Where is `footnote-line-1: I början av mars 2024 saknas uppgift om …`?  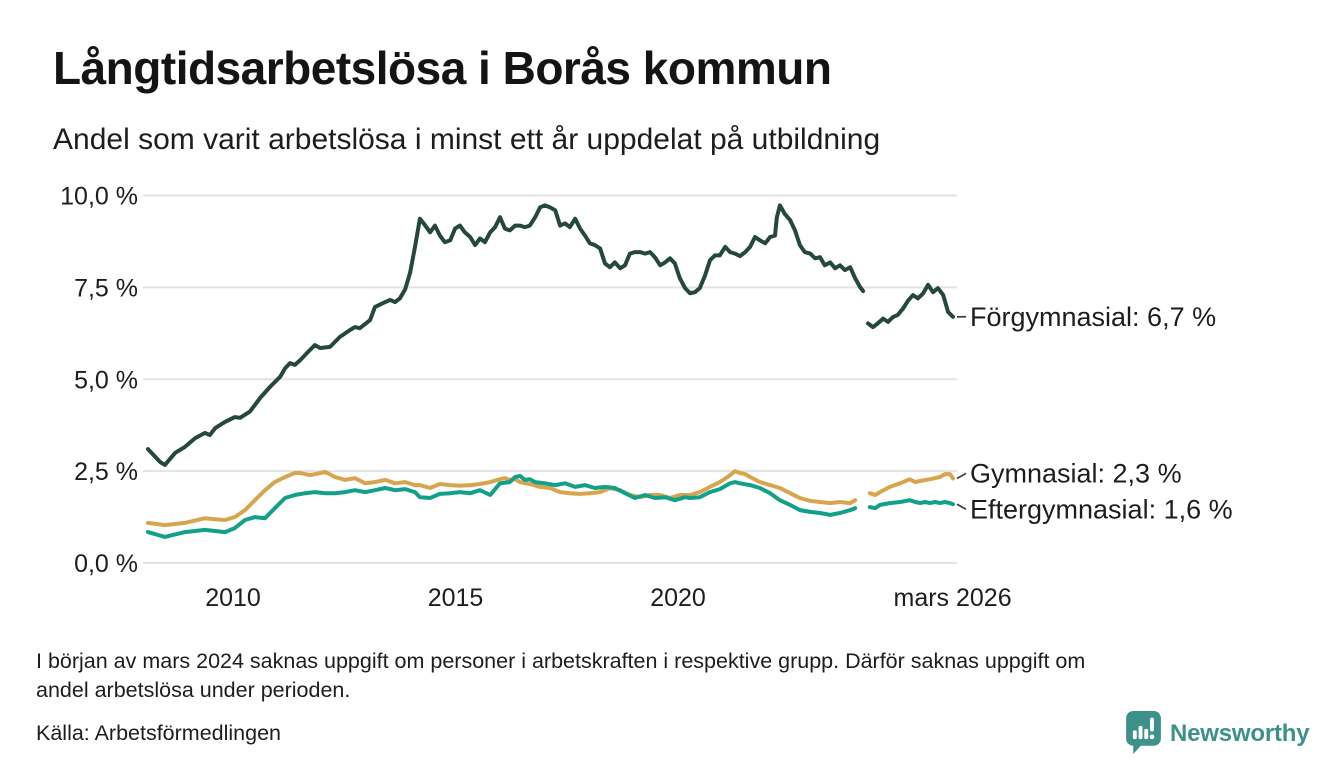 footnote-line-1: I början av mars 2024 saknas uppgift om … is located at coordinates (561, 661).